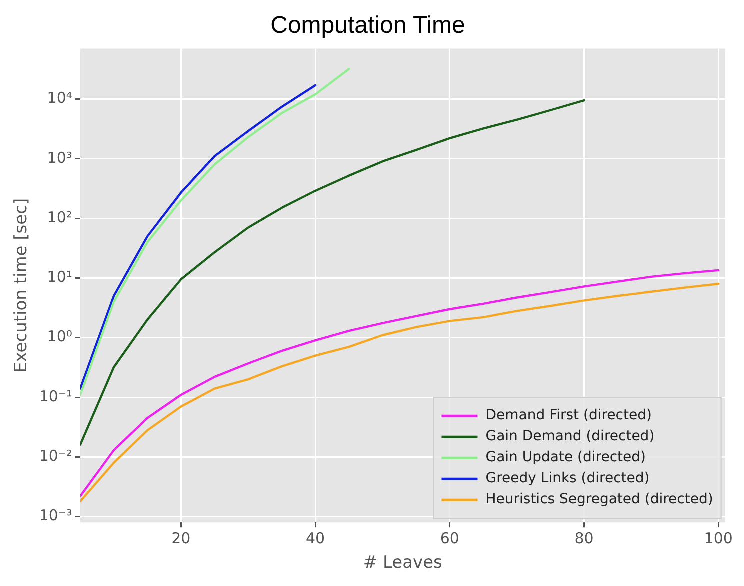 This screenshot has width=744, height=586. What do you see at coordinates (59, 98) in the screenshot?
I see `y-tick-label: 10⁴` at bounding box center [59, 98].